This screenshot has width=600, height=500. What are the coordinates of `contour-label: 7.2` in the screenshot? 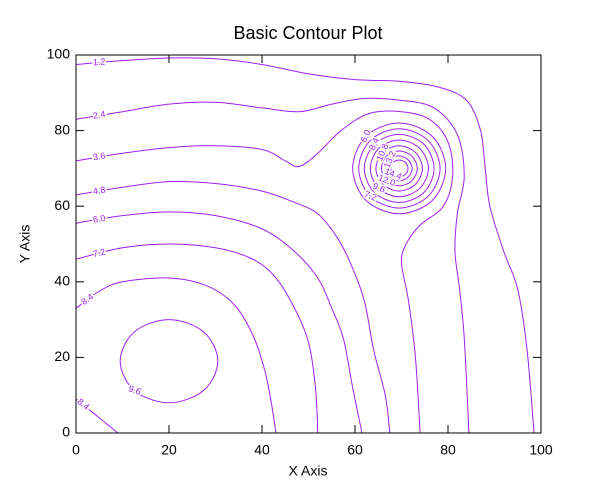 It's located at (99, 253).